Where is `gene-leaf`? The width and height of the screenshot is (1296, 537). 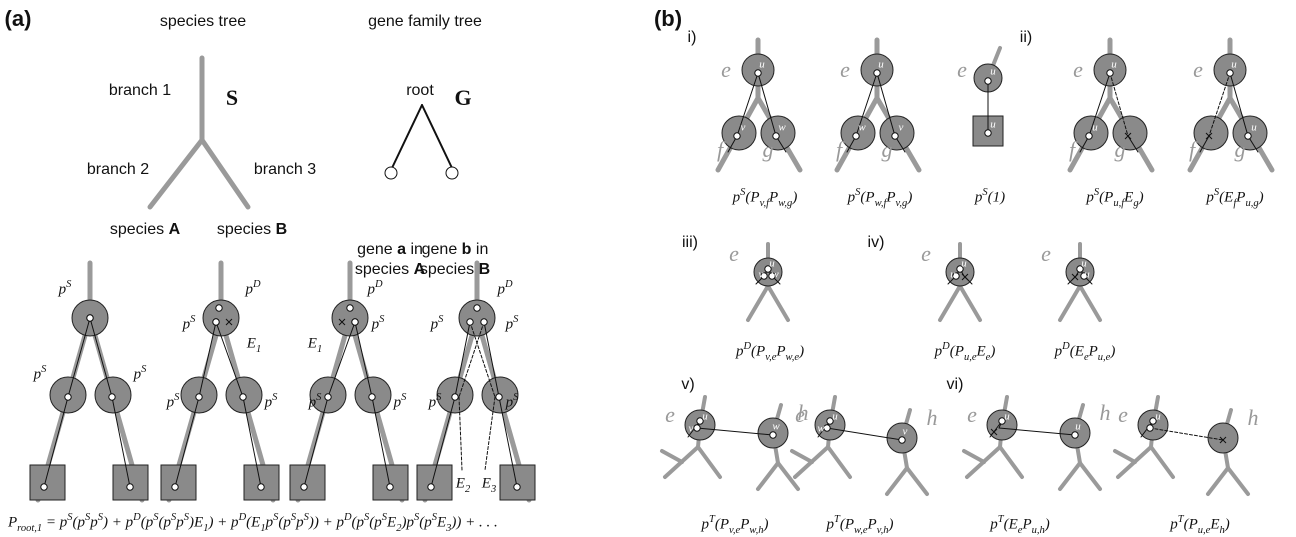
gene-leaf is located at coordinates (391, 173).